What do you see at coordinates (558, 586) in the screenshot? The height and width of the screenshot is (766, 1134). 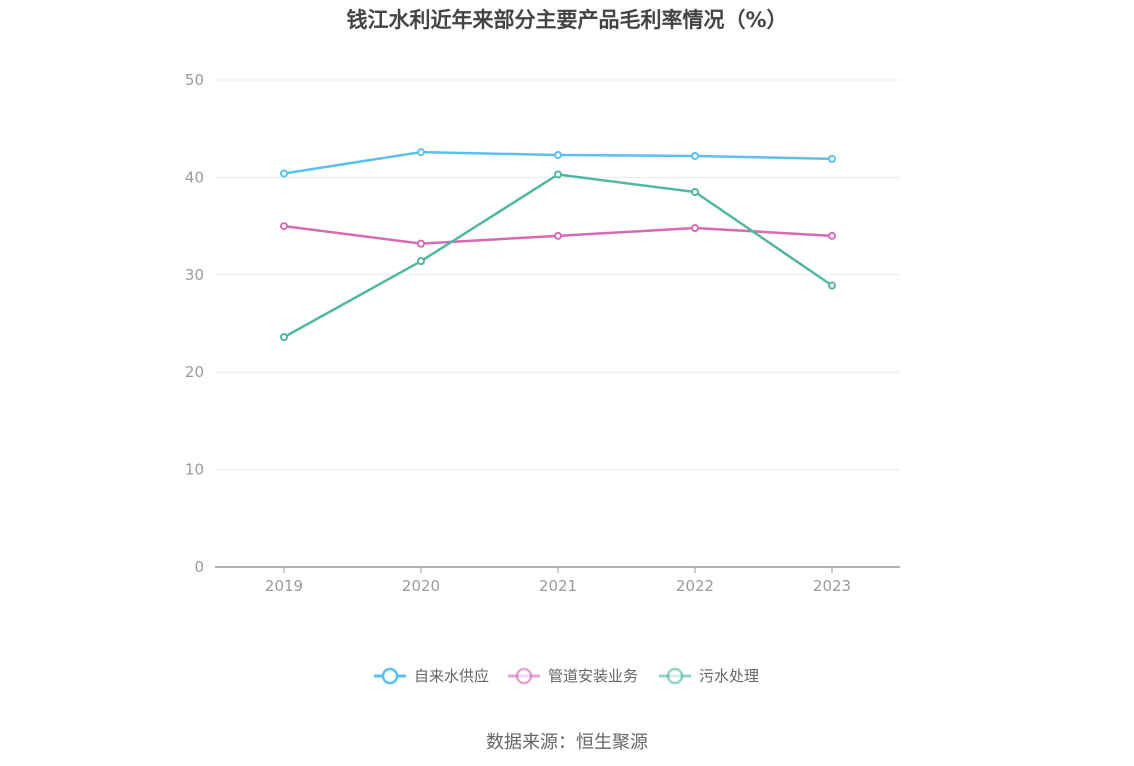 I see `x-tick-label-2021: 2021` at bounding box center [558, 586].